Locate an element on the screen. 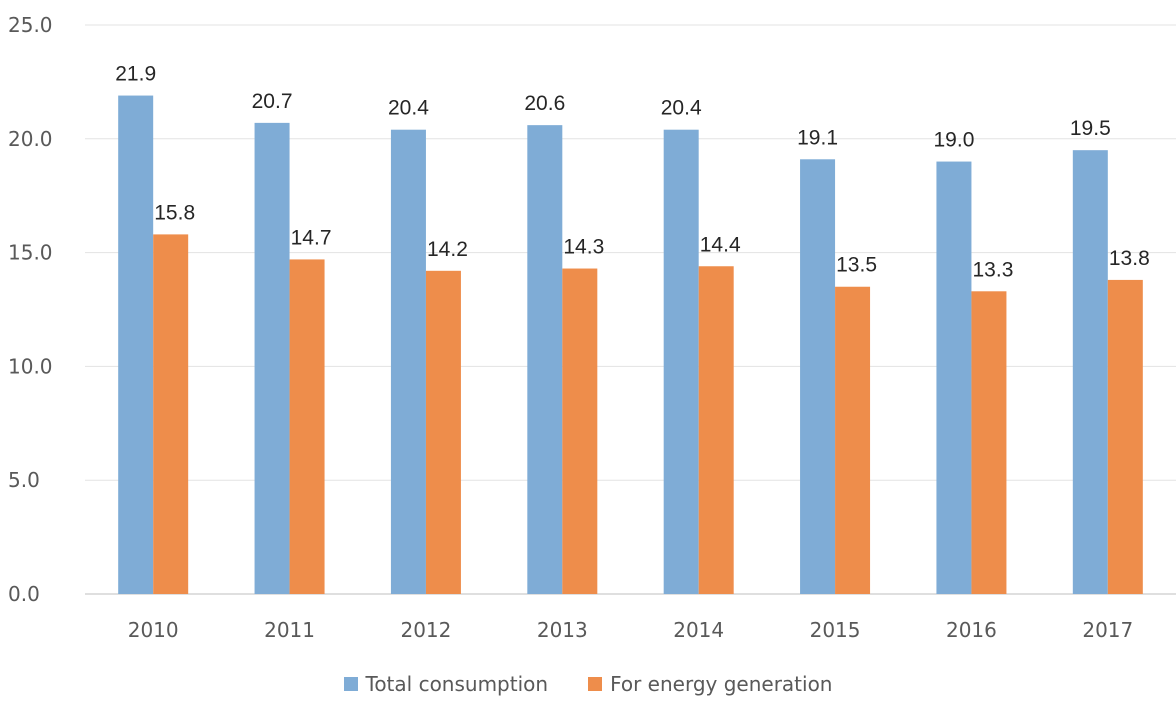  legend-item-energy-generation: For energy generation is located at coordinates (710, 684).